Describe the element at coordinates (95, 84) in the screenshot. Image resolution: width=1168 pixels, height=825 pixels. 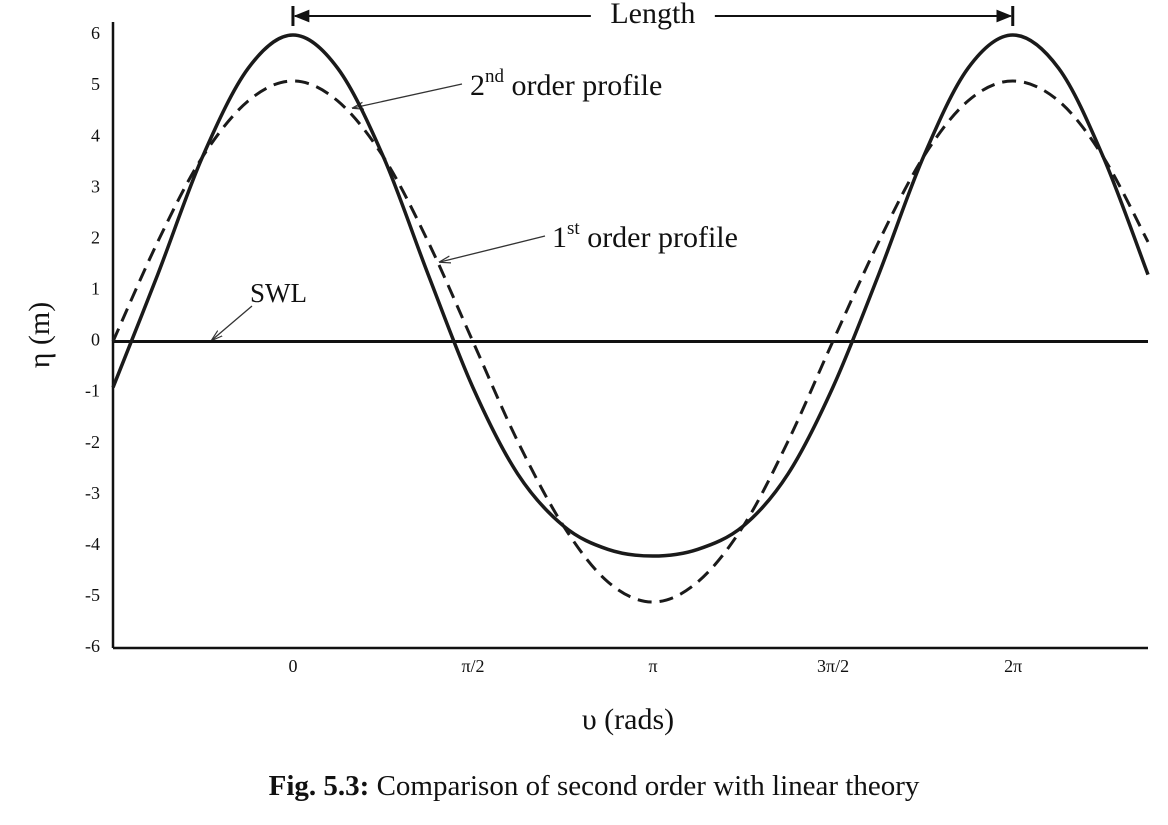
I see `y-tick-label: 5` at that location.